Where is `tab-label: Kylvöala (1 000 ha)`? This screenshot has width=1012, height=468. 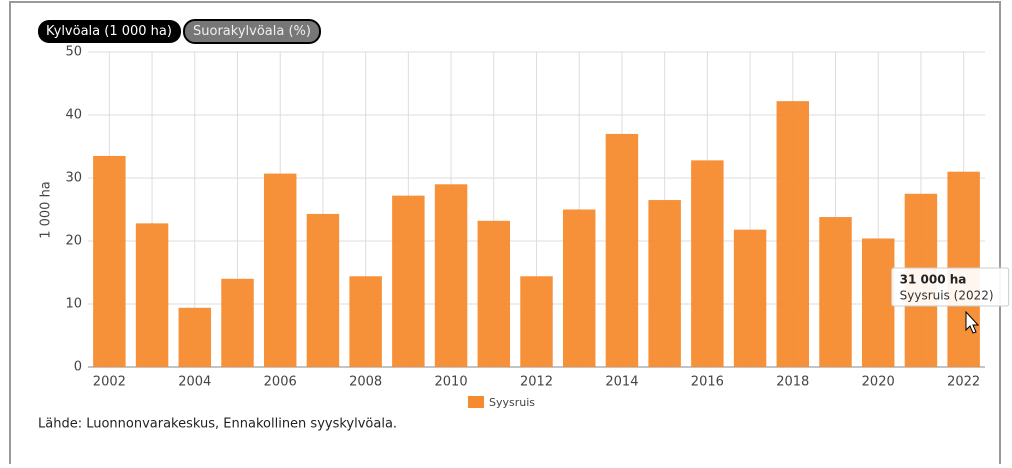
tab-label: Kylvöala (1 000 ha) is located at coordinates (109, 31).